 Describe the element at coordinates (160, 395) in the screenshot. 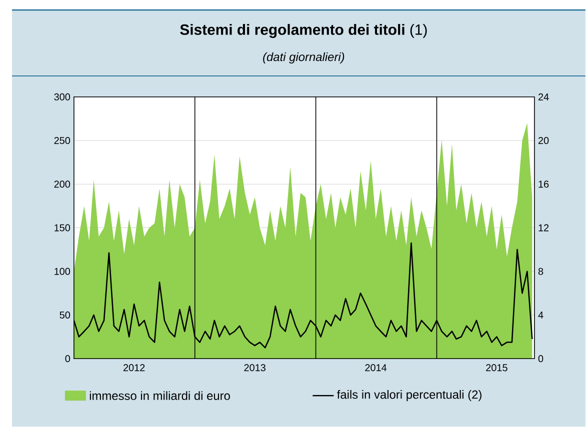

I see `legend-label: immesso in miliardi di euro` at that location.